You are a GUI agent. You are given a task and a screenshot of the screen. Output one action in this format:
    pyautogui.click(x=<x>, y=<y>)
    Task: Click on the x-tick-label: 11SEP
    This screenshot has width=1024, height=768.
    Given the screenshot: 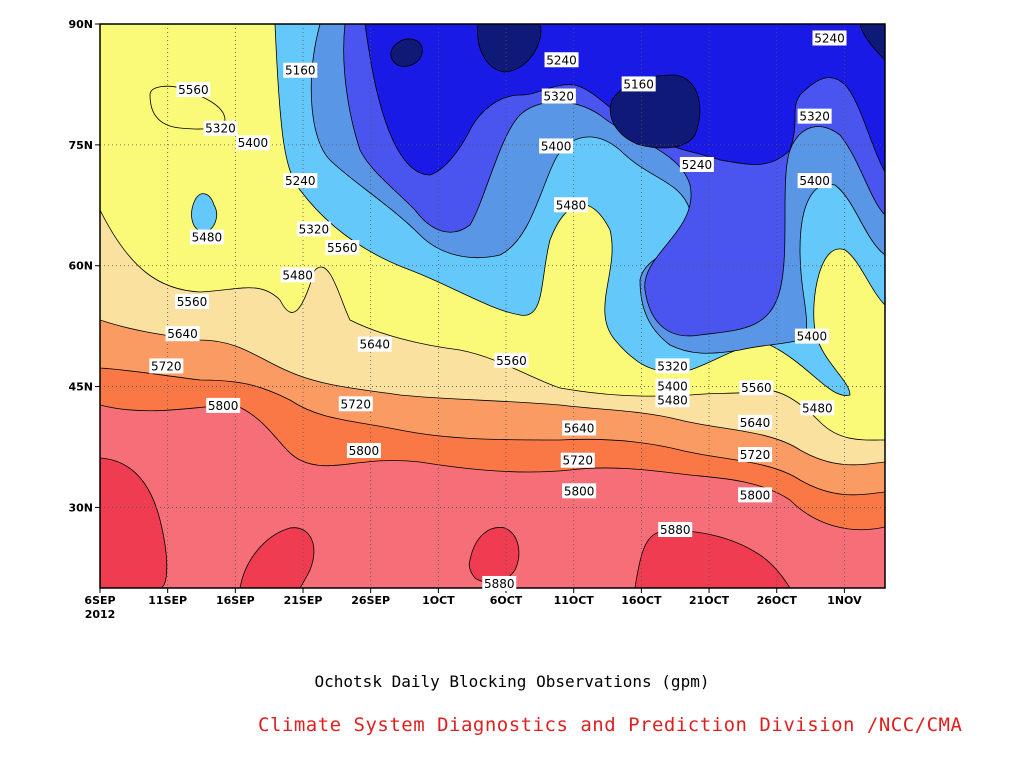 What is the action you would take?
    pyautogui.click(x=167, y=600)
    